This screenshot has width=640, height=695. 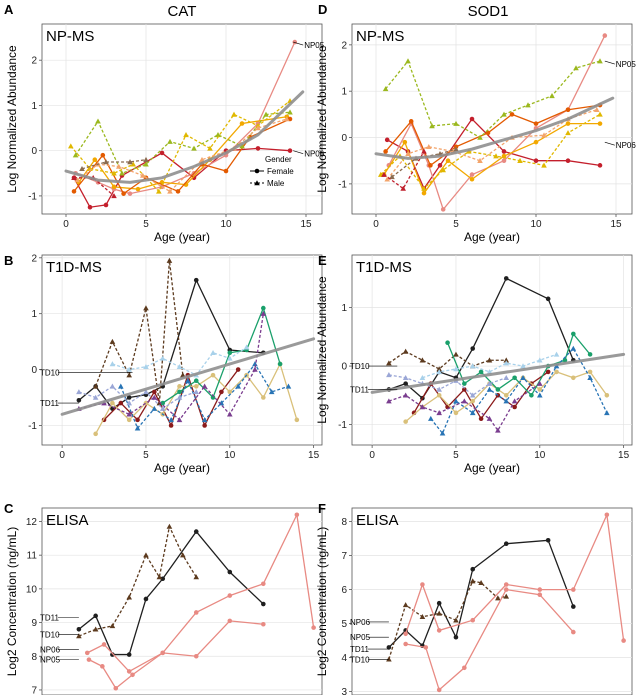 What do you see at coordinates (32, 426) in the screenshot?
I see `y-tick-label: -1` at bounding box center [32, 426].